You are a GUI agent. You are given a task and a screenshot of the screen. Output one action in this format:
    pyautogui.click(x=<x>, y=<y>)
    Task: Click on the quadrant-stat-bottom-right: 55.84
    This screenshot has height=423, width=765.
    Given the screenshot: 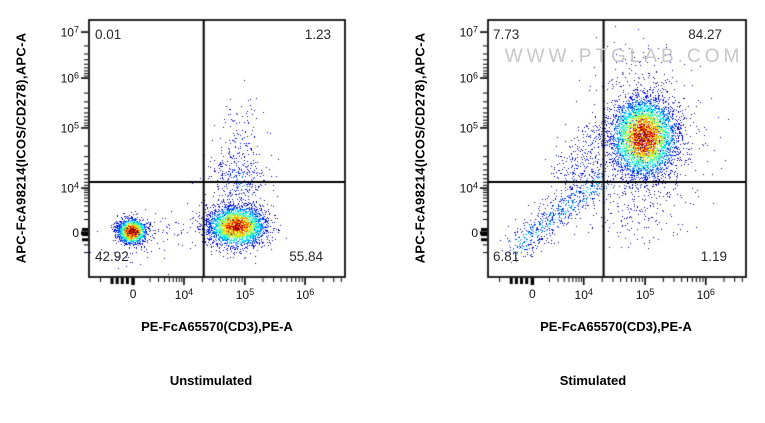 What is the action you would take?
    pyautogui.click(x=306, y=256)
    